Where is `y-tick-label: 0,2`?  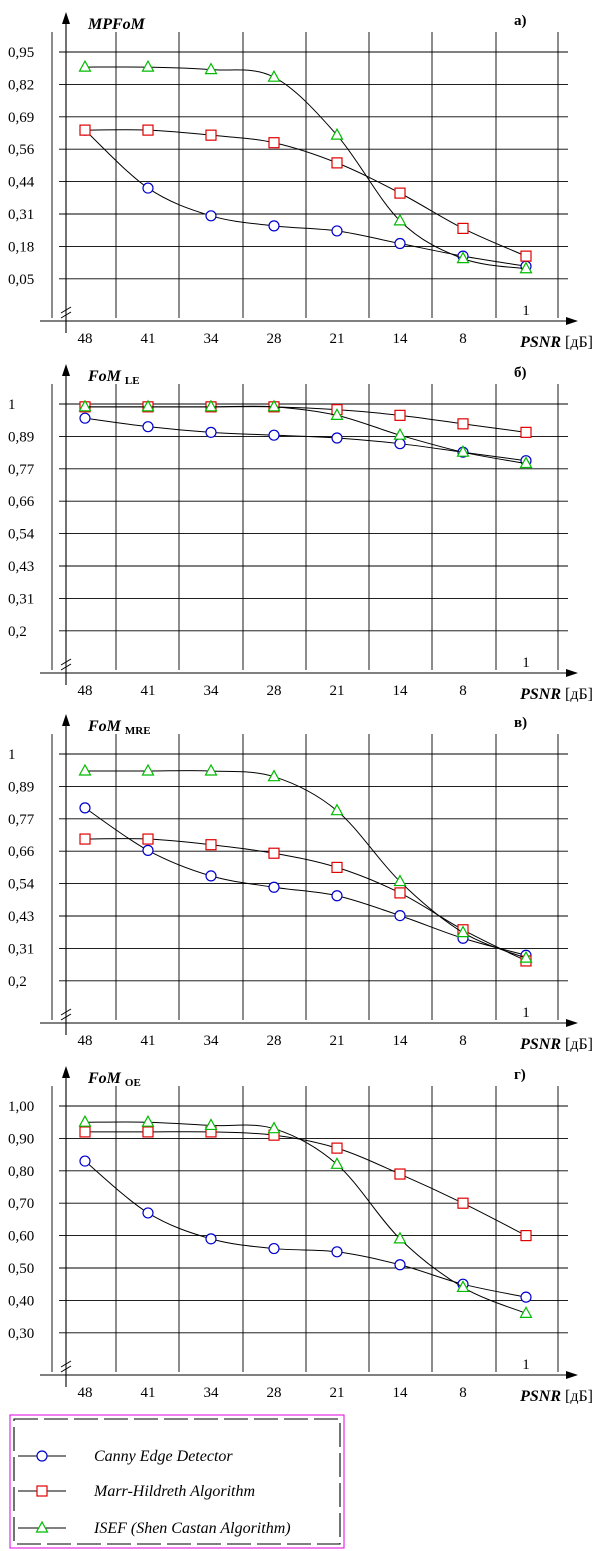
y-tick-label: 0,2 is located at coordinates (17, 632).